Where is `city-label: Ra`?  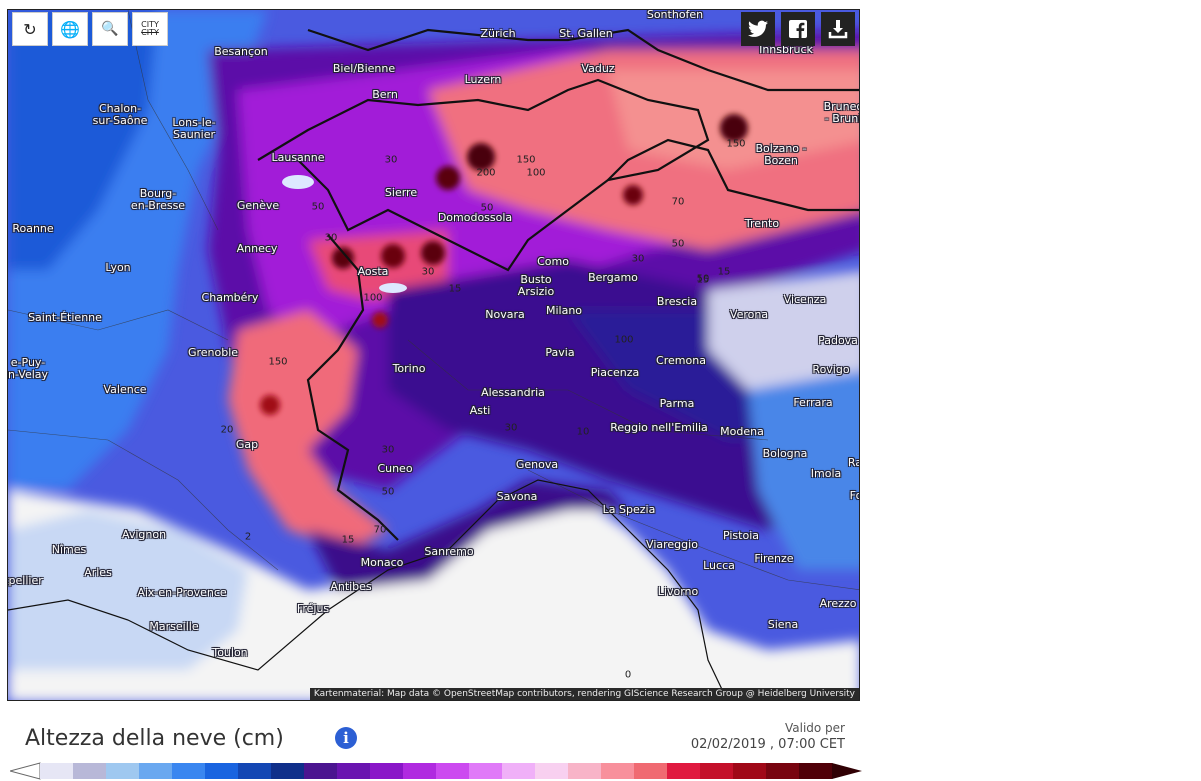
city-label: Ra is located at coordinates (853, 462).